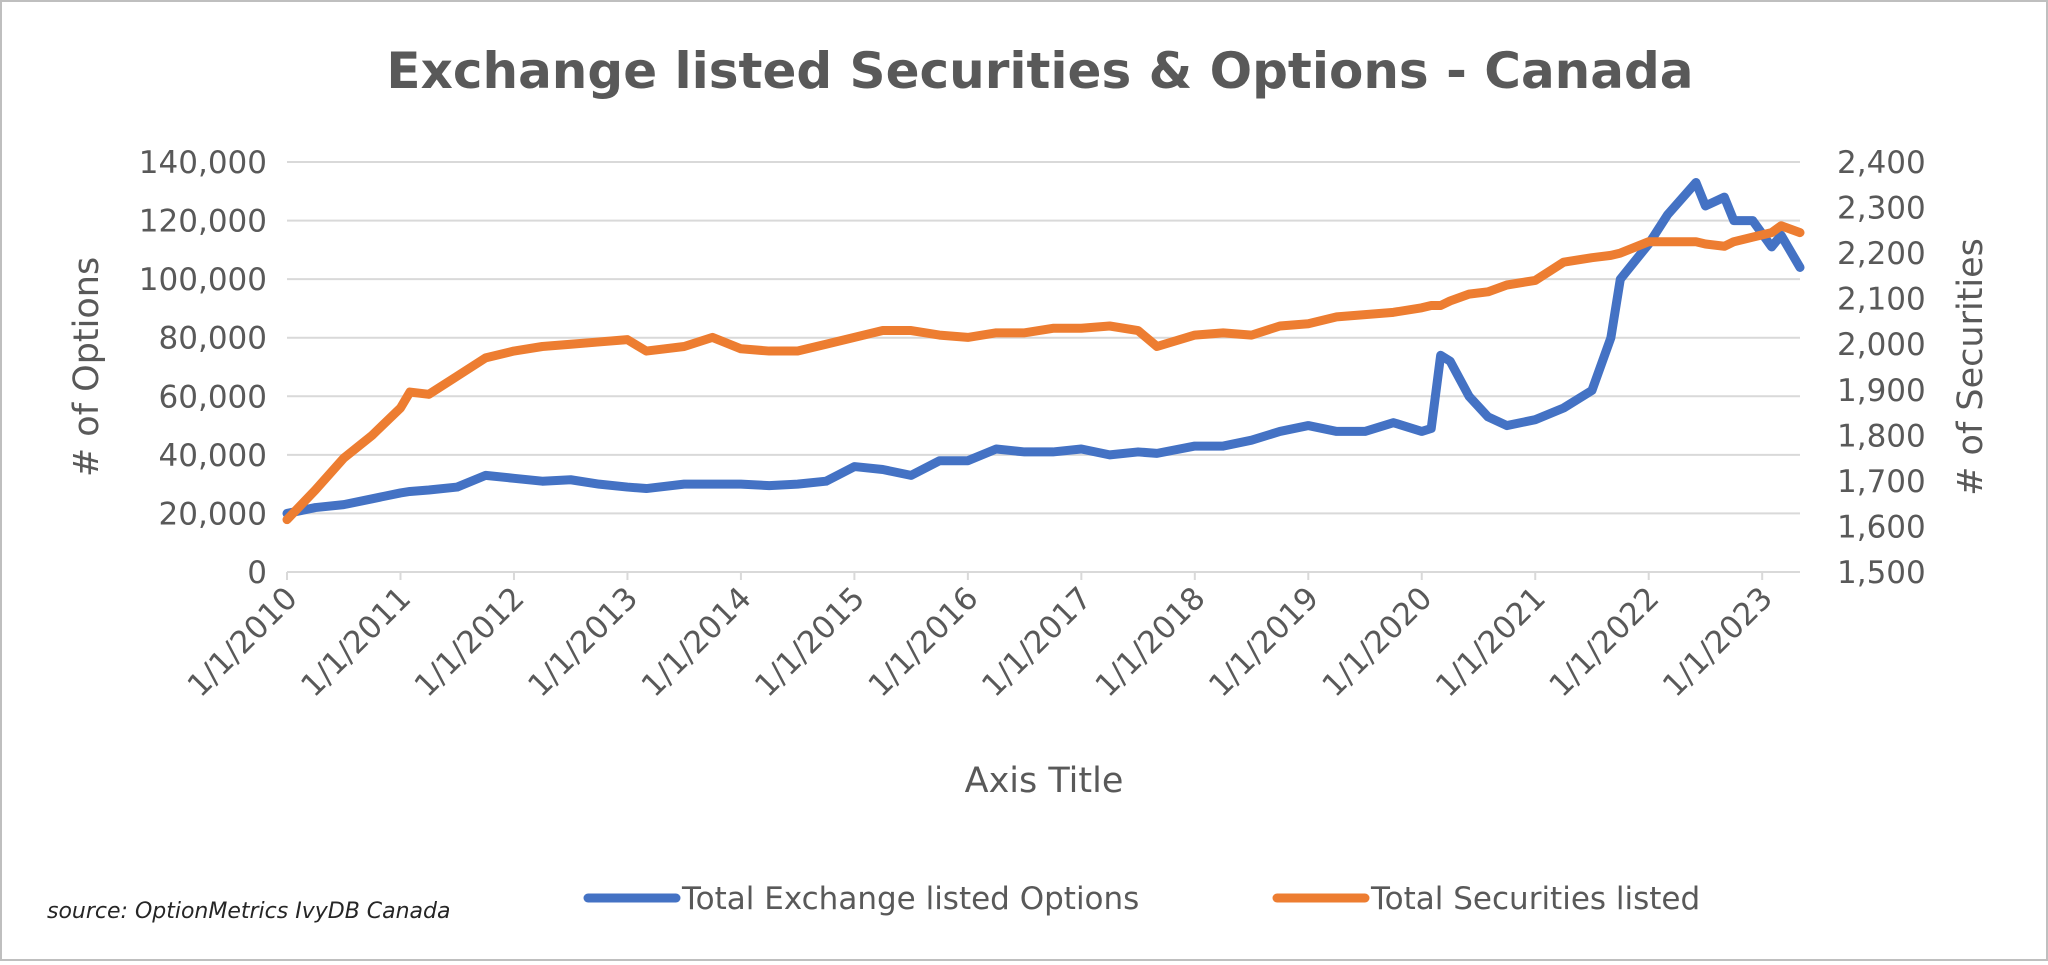  What do you see at coordinates (1881, 482) in the screenshot?
I see `y2-tick-label: 1,700` at bounding box center [1881, 482].